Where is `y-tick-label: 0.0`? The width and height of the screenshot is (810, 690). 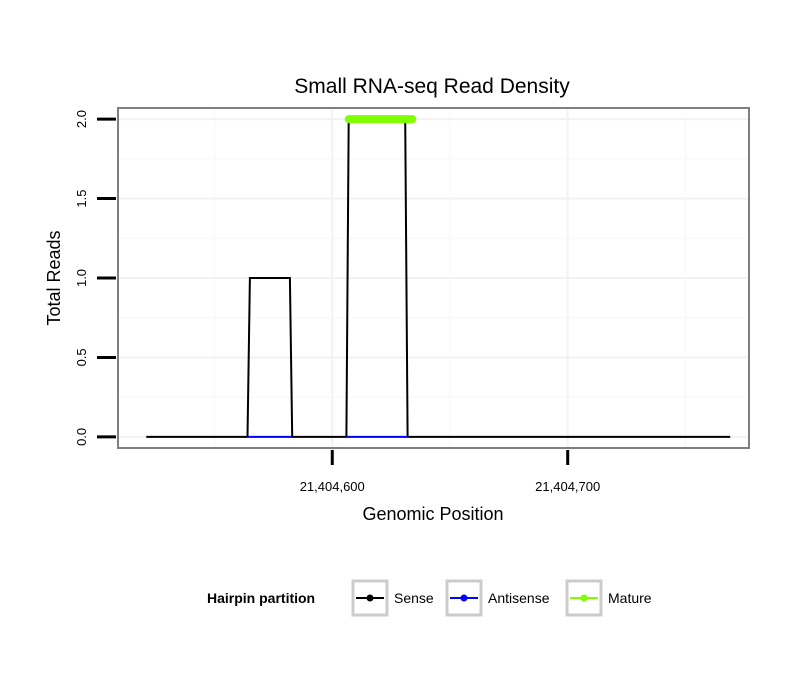 y-tick-label: 0.0 is located at coordinates (81, 437).